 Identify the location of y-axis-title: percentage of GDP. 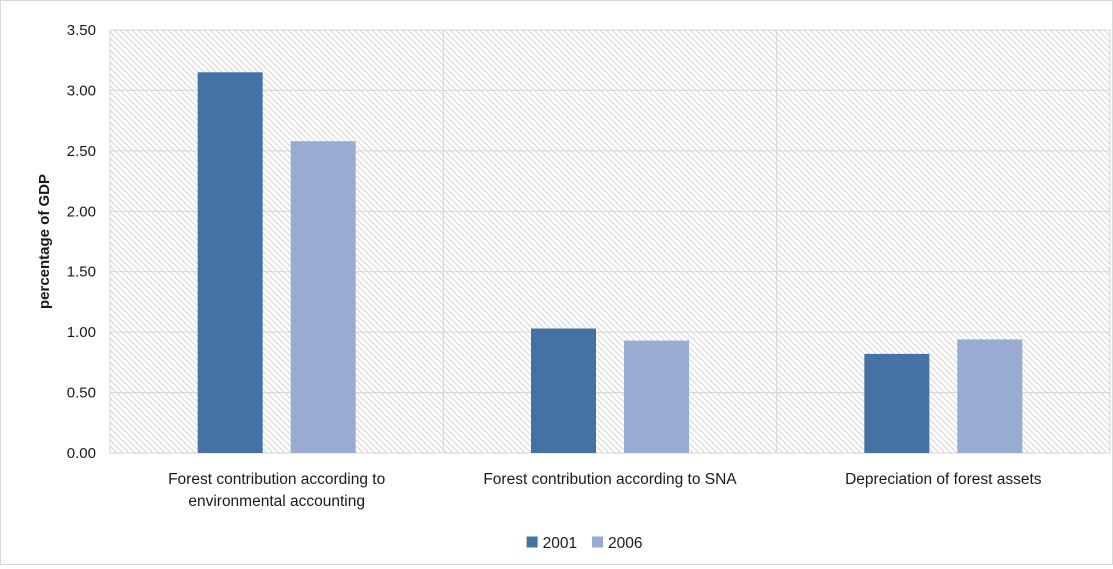
(44, 241).